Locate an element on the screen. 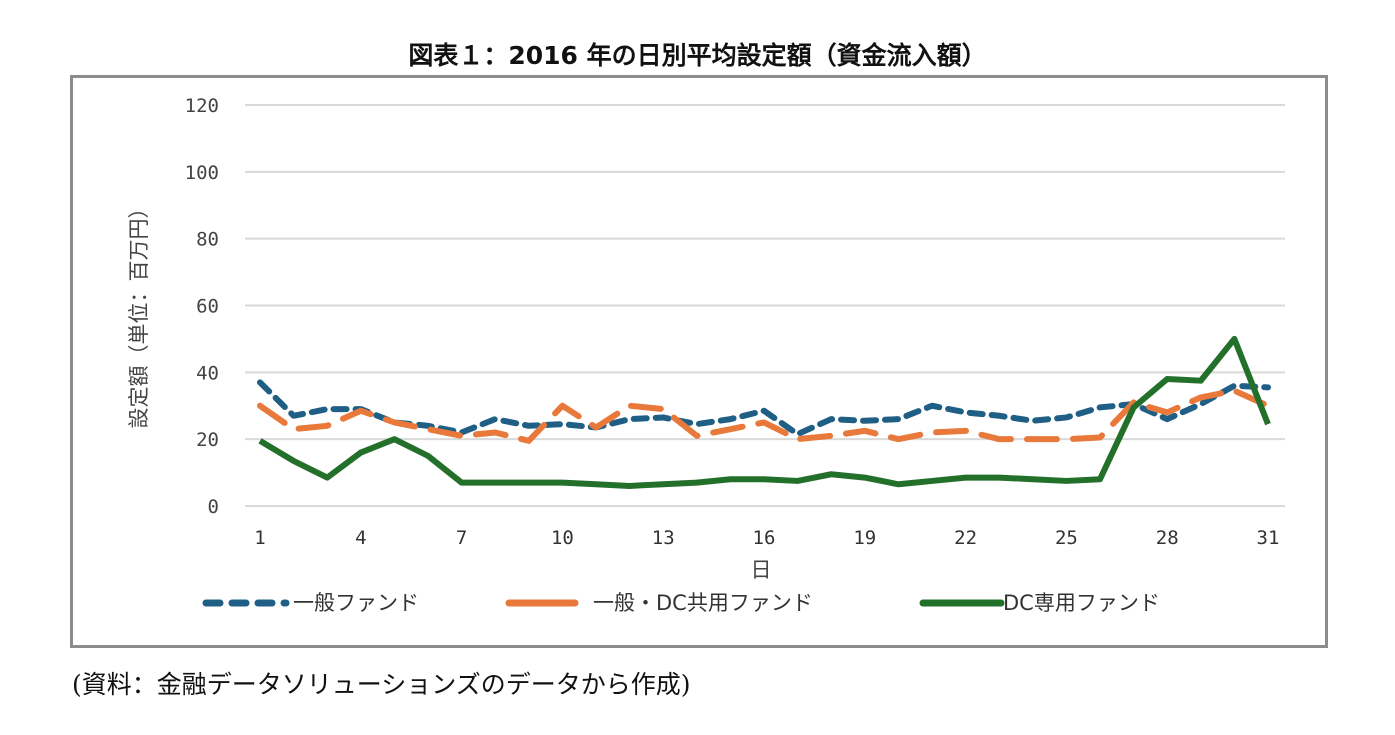  x-tick-label: 19 is located at coordinates (864, 538).